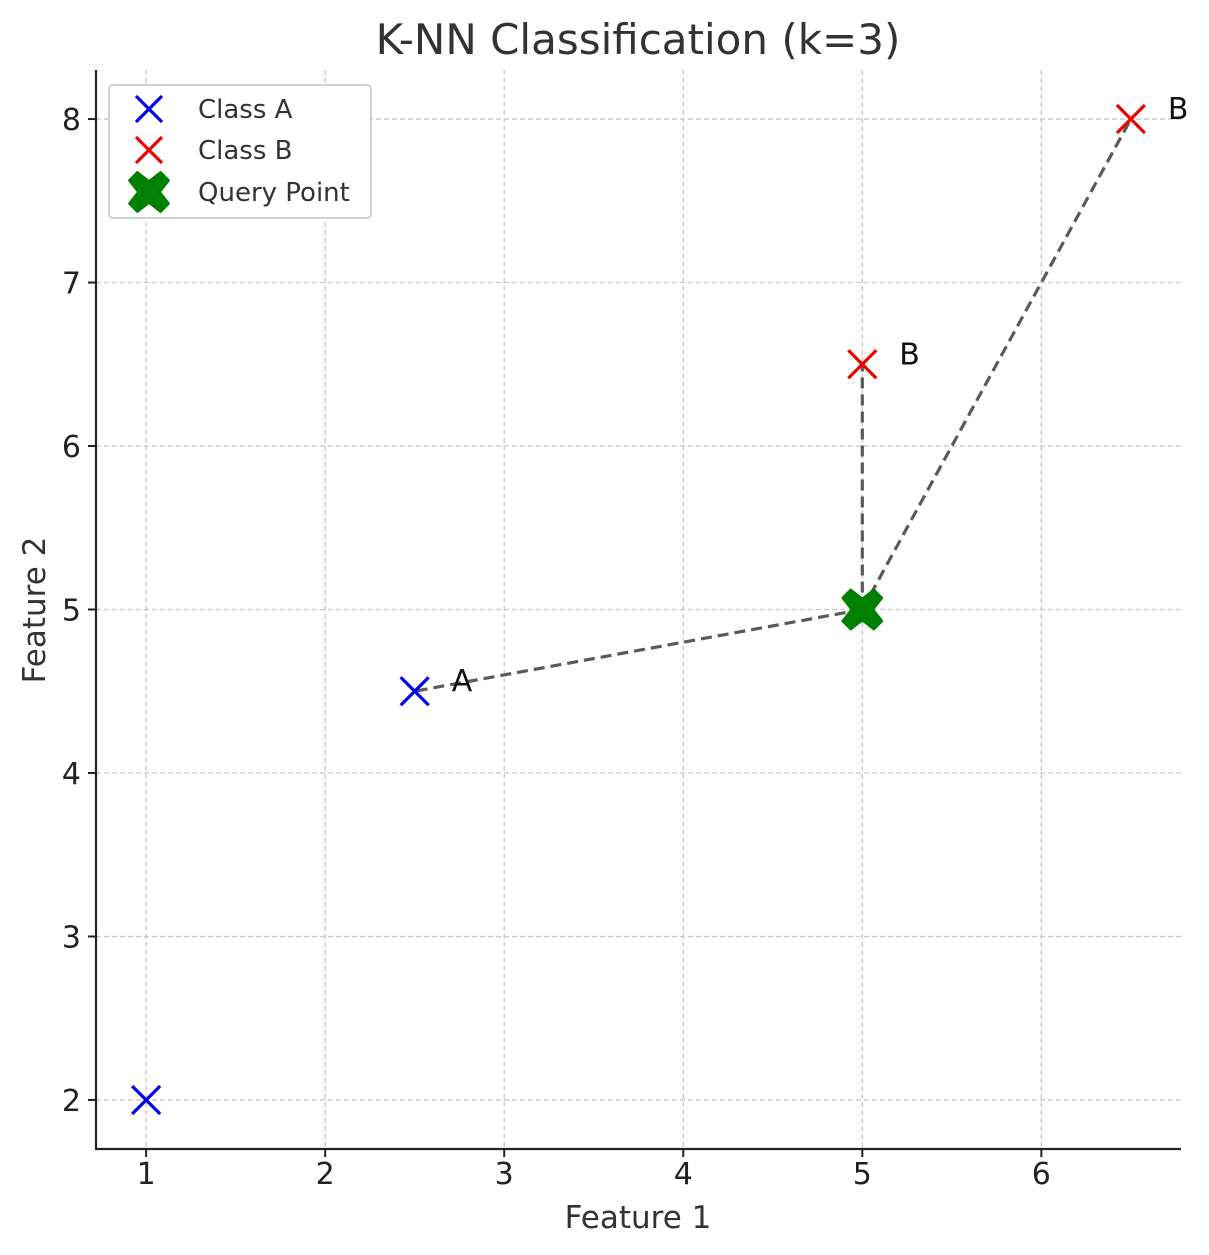 Image resolution: width=1209 pixels, height=1255 pixels. Describe the element at coordinates (149, 109) in the screenshot. I see `legend-marker-class-a` at that location.